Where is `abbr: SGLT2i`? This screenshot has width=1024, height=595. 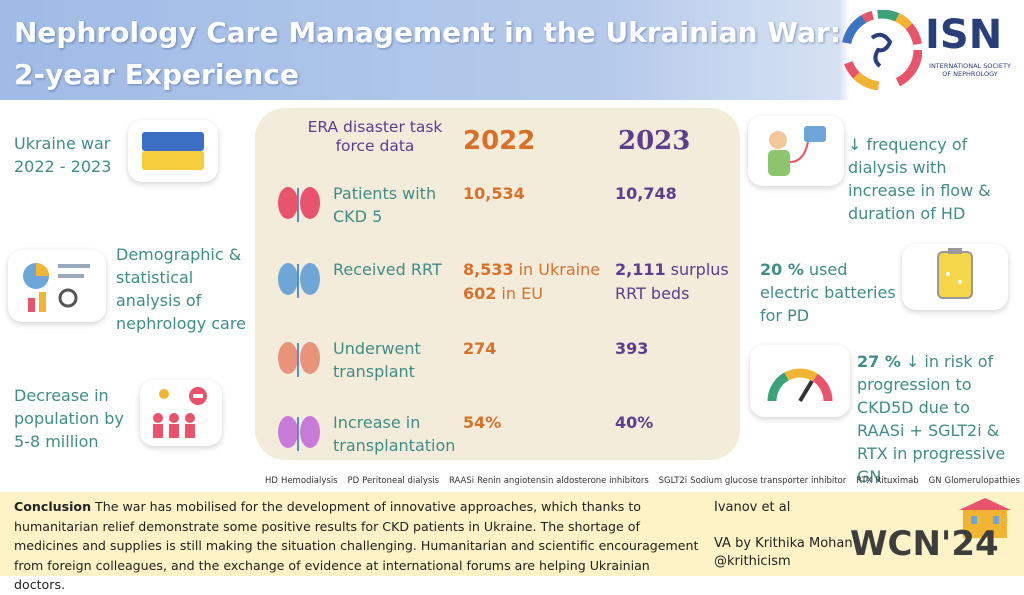 abbr: SGLT2i is located at coordinates (673, 481).